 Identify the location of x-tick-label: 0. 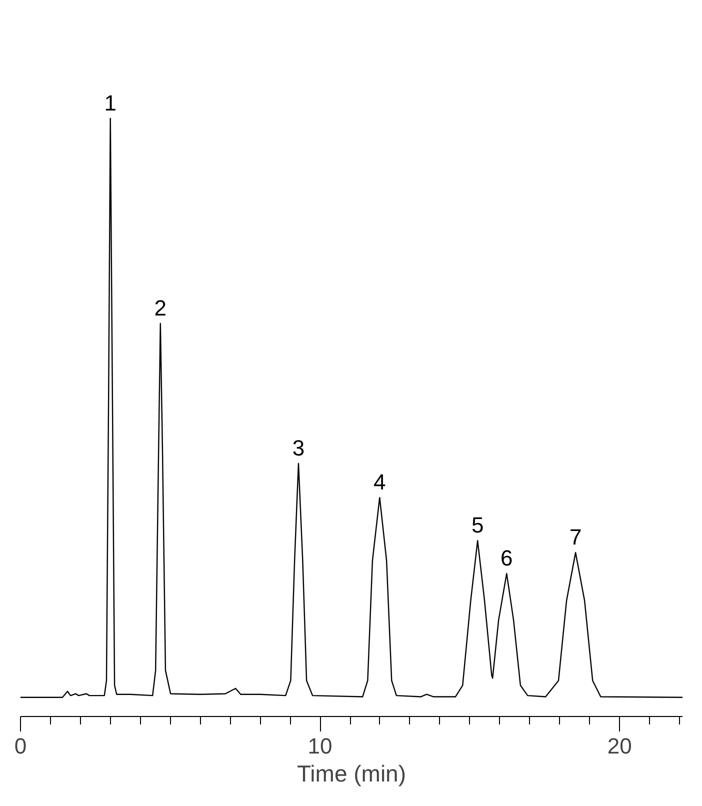
(20, 746).